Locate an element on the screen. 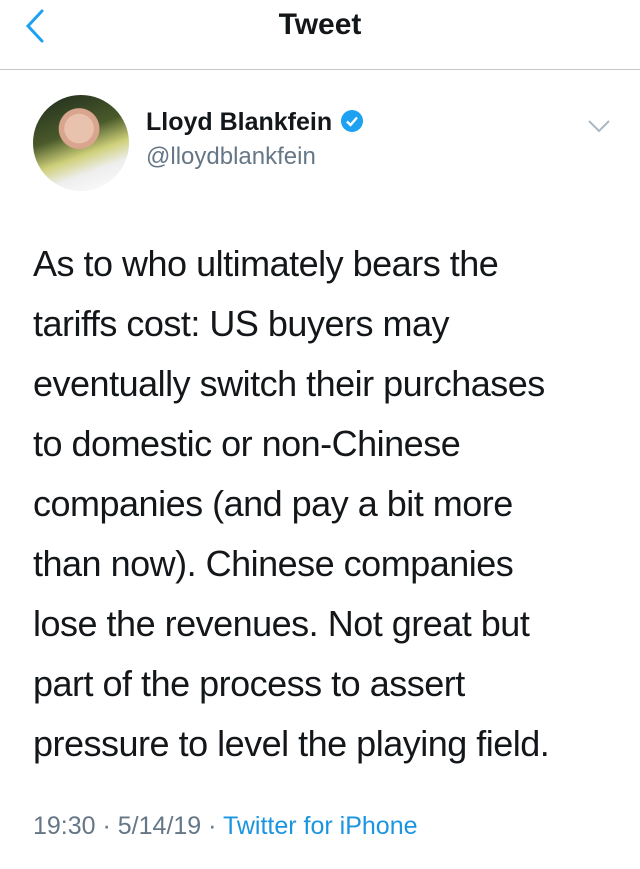 This screenshot has width=640, height=869. tweet-line: to domestic or non-Chinese is located at coordinates (247, 443).